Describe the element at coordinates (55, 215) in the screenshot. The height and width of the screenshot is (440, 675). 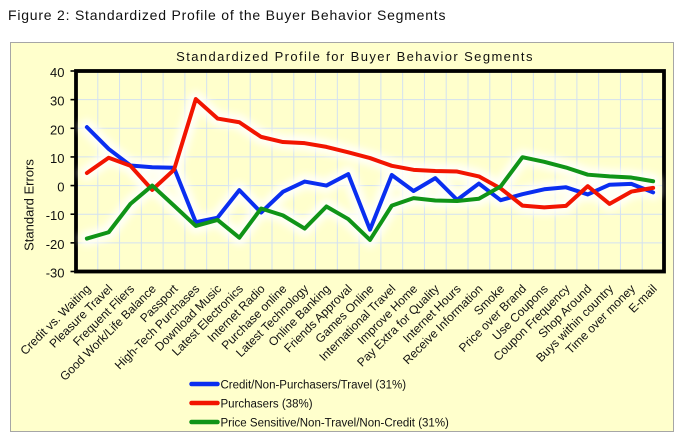
I see `svg-text: -10` at that location.